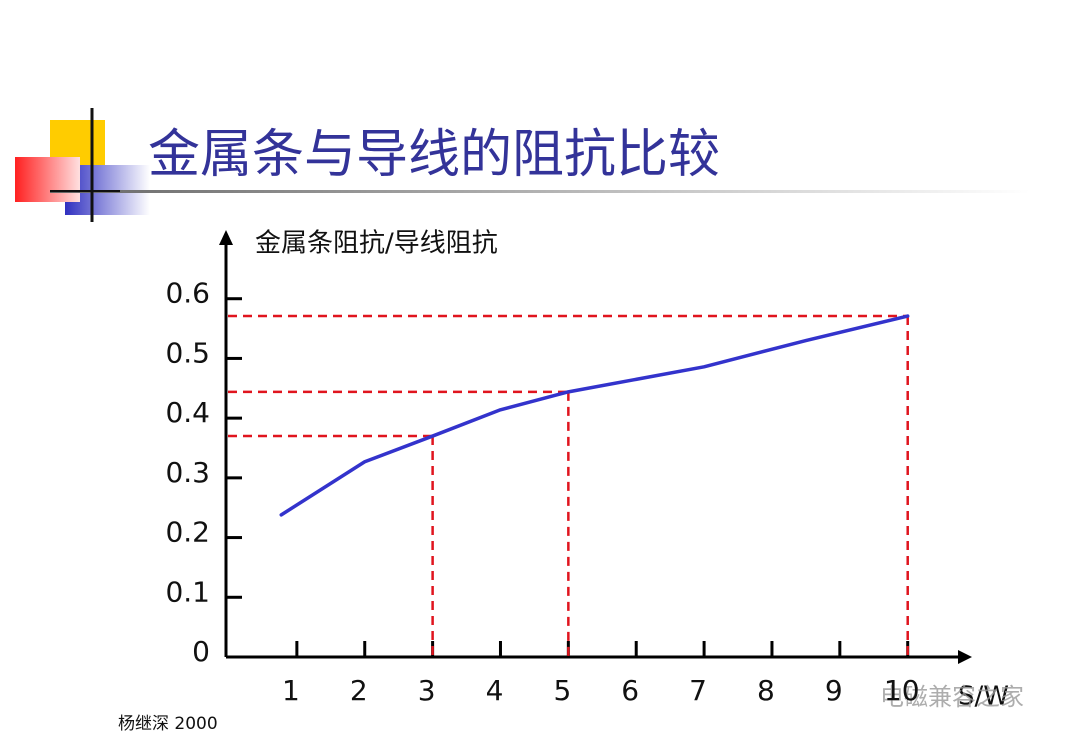  What do you see at coordinates (698, 690) in the screenshot?
I see `x-tick-label: 7` at bounding box center [698, 690].